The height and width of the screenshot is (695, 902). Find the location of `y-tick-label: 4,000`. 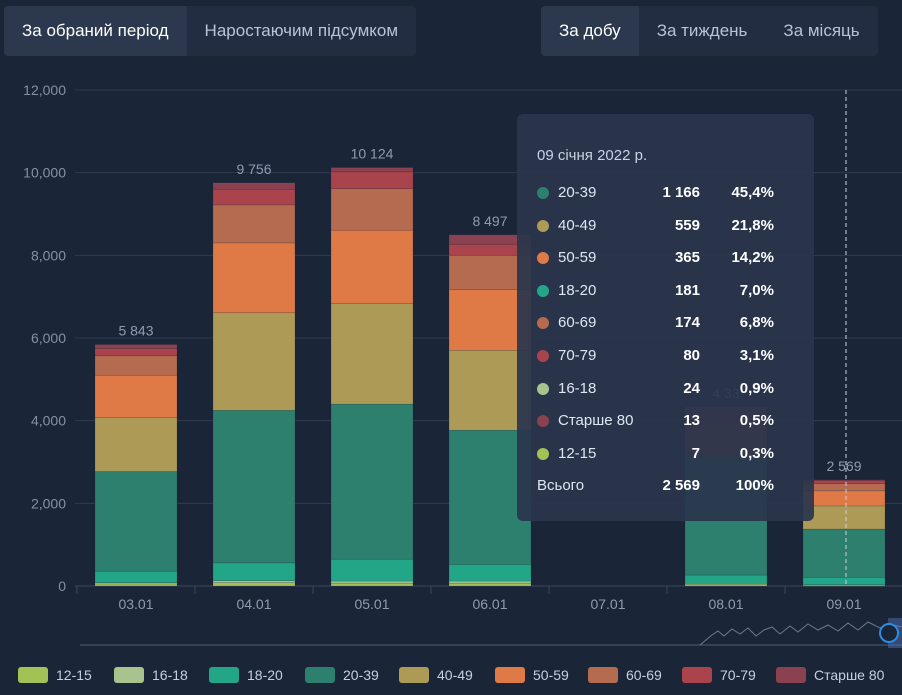

y-tick-label: 4,000 is located at coordinates (48, 421).